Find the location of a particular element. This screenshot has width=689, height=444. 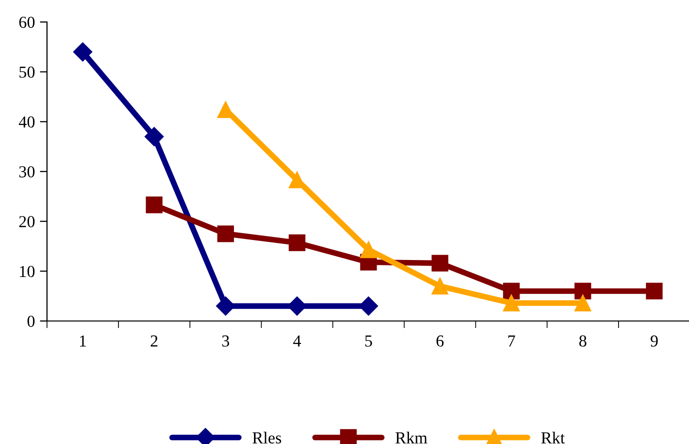

x-tick-label: 1 is located at coordinates (83, 340).